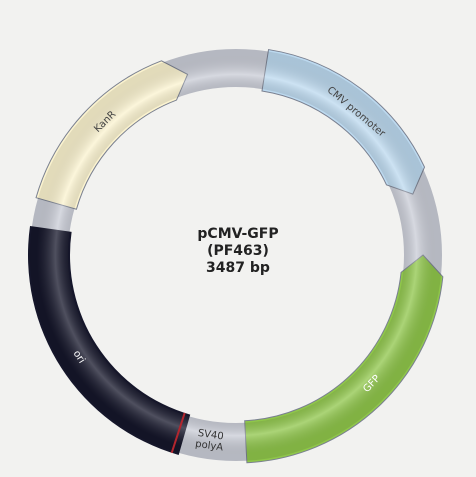 This screenshot has height=477, width=476. What do you see at coordinates (238, 234) in the screenshot?
I see `plasmid-name: pCMV-GFP` at bounding box center [238, 234].